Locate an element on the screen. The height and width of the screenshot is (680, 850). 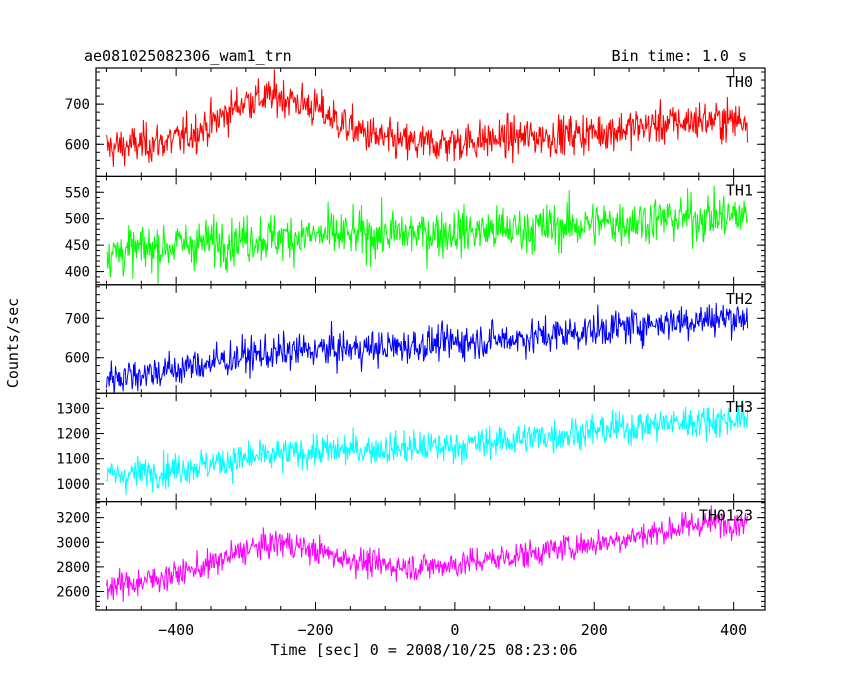
x-tick-label: −200 is located at coordinates (315, 630).